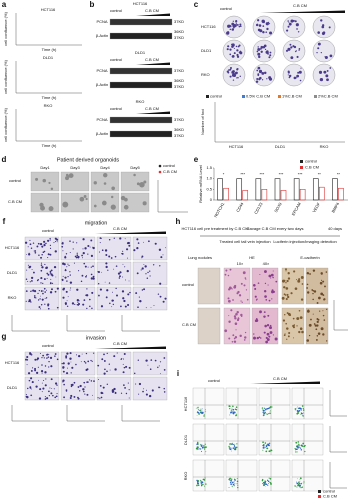 The height and width of the screenshot is (500, 350). What do you see at coordinates (96, 223) in the screenshot?
I see `panel-title: migration` at bounding box center [96, 223].